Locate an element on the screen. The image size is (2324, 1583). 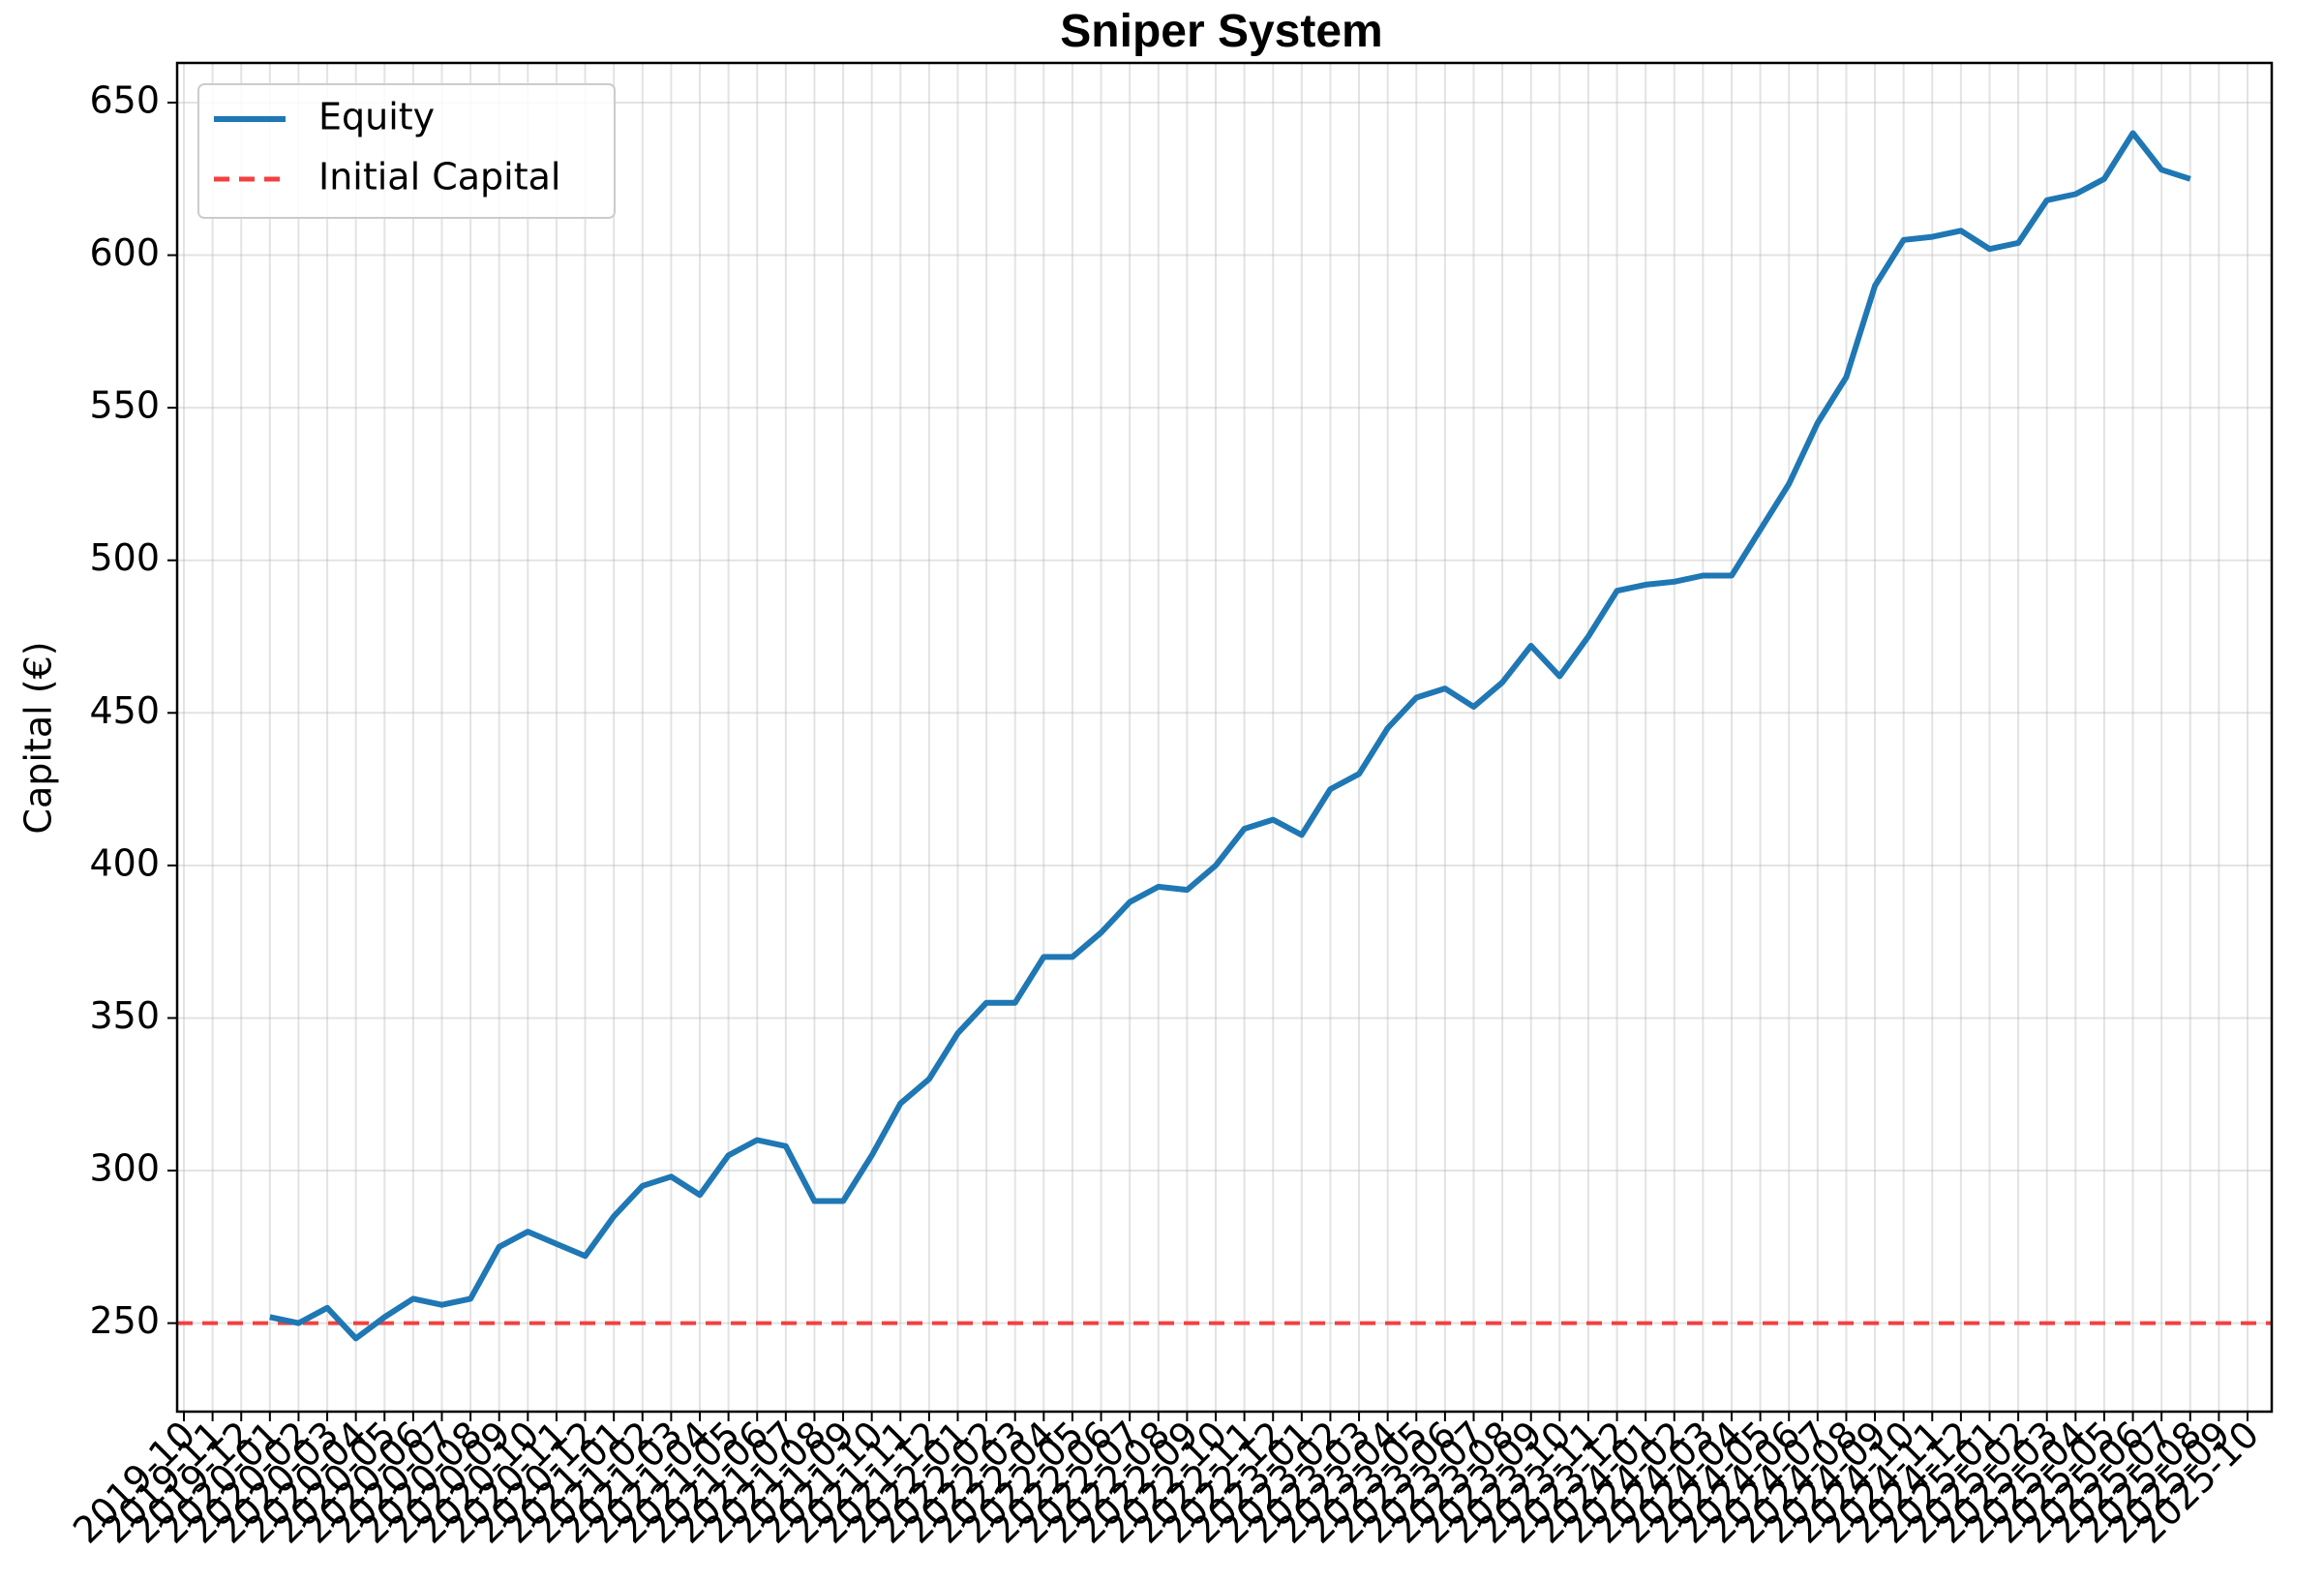
y-tick-label: 600 is located at coordinates (124, 253).